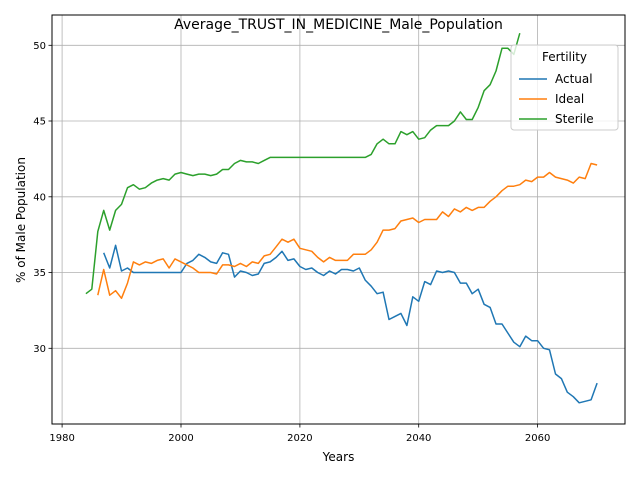  What do you see at coordinates (39, 122) in the screenshot?
I see `y-tick-label: 45` at bounding box center [39, 122].